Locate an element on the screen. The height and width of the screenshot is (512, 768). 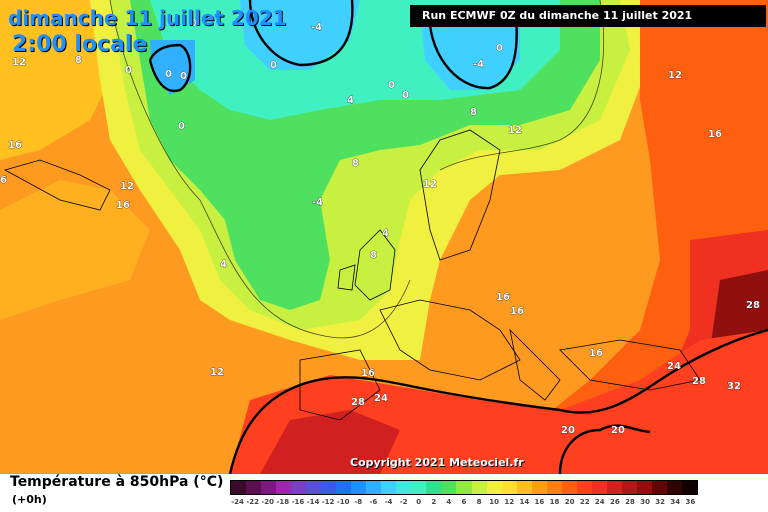
cold-core-north is located at coordinates (300, 35).